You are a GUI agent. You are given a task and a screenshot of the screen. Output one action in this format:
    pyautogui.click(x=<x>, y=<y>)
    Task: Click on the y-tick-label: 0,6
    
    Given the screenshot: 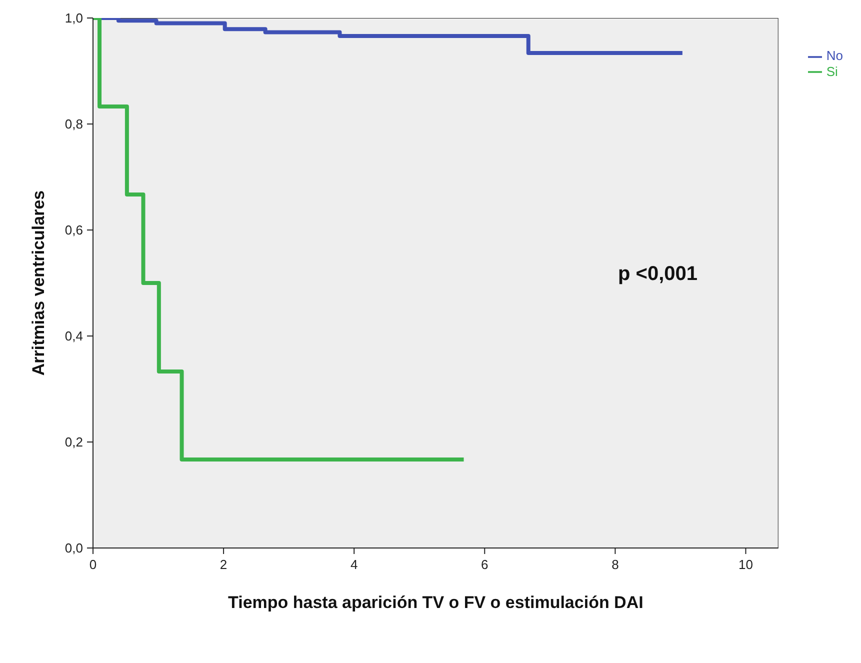 What is the action you would take?
    pyautogui.click(x=73, y=230)
    